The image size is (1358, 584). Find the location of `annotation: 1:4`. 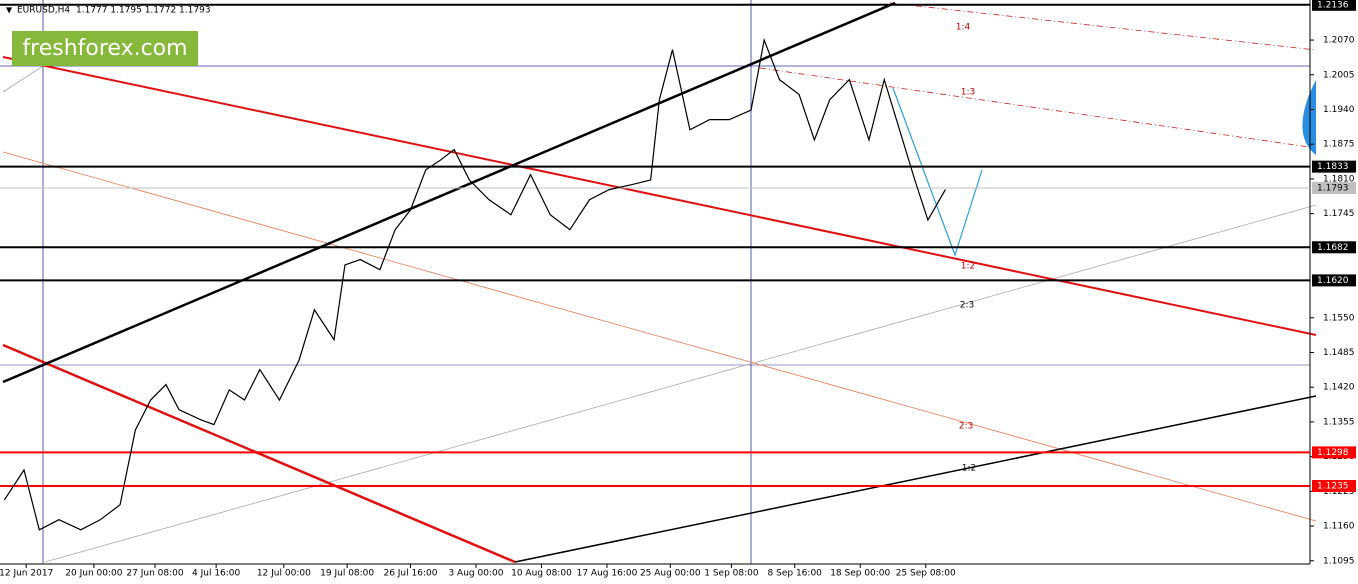

annotation: 1:4 is located at coordinates (963, 28).